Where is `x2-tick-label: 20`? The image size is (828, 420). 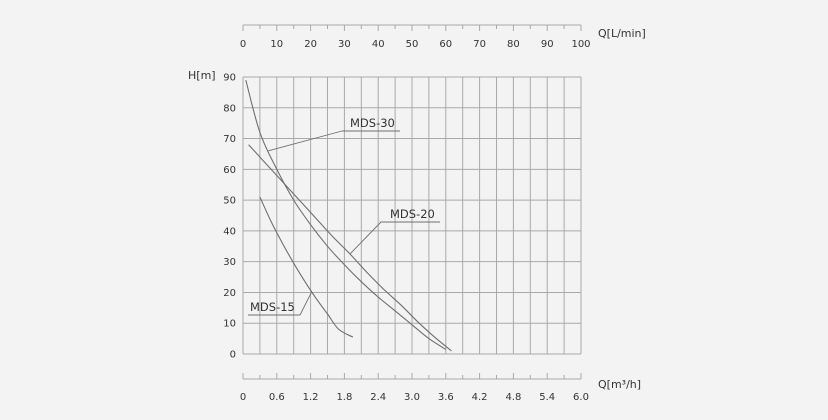 x2-tick-label: 20 is located at coordinates (310, 44).